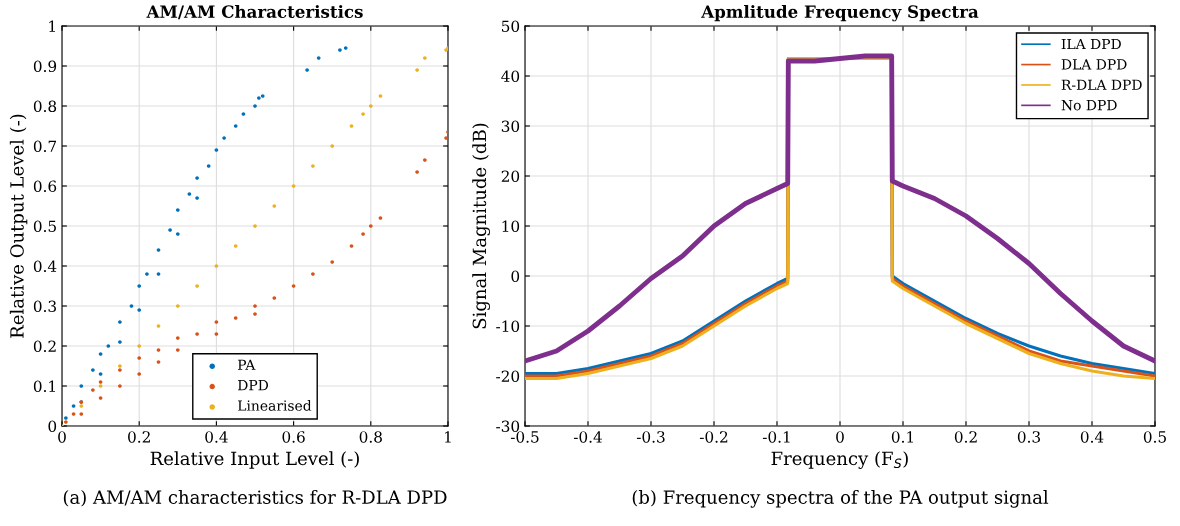  Describe the element at coordinates (274, 405) in the screenshot. I see `legend-label: Linearised` at that location.